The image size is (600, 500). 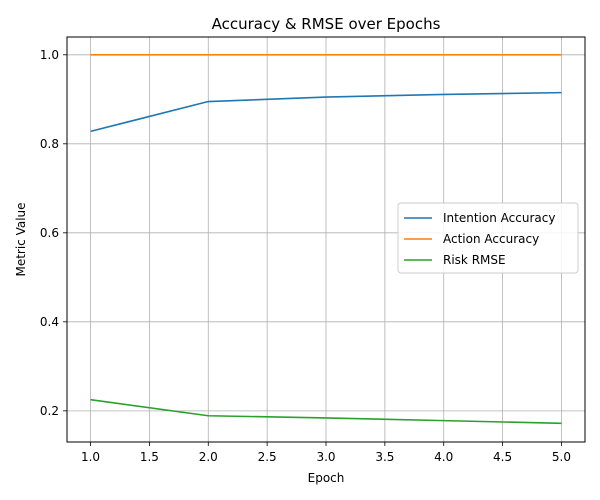 I want to click on legend-label-risk-rmse: Risk RMSE, so click(x=474, y=260).